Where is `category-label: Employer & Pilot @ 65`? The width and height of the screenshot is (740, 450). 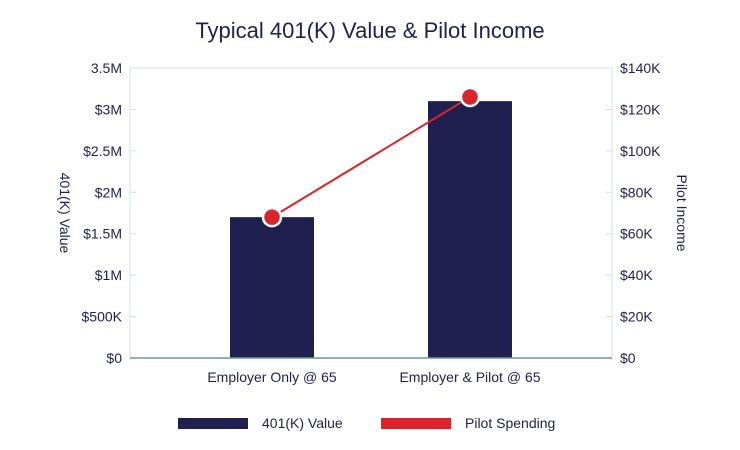 category-label: Employer & Pilot @ 65 is located at coordinates (469, 377).